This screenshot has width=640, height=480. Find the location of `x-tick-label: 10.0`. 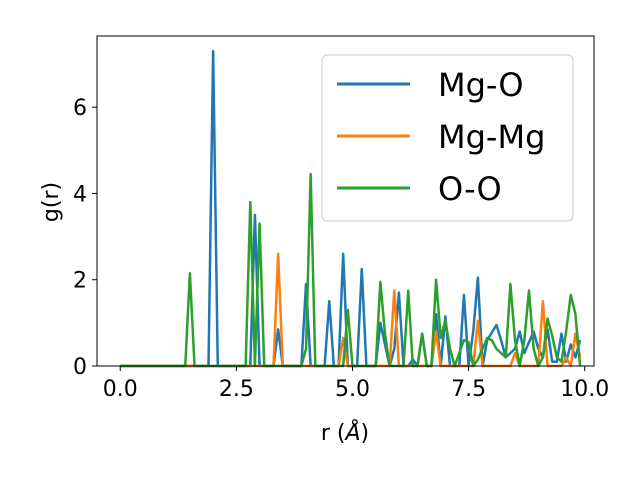

x-tick-label: 10.0 is located at coordinates (584, 389).